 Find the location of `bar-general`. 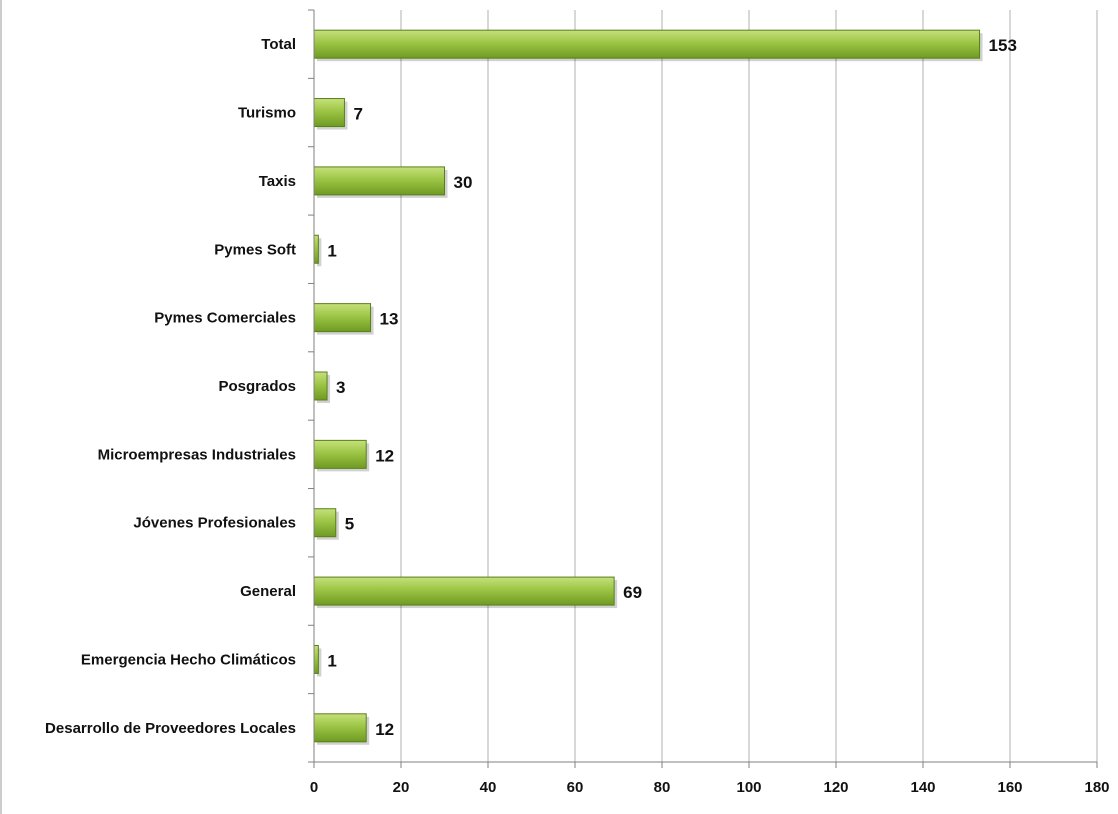

bar-general is located at coordinates (464, 591).